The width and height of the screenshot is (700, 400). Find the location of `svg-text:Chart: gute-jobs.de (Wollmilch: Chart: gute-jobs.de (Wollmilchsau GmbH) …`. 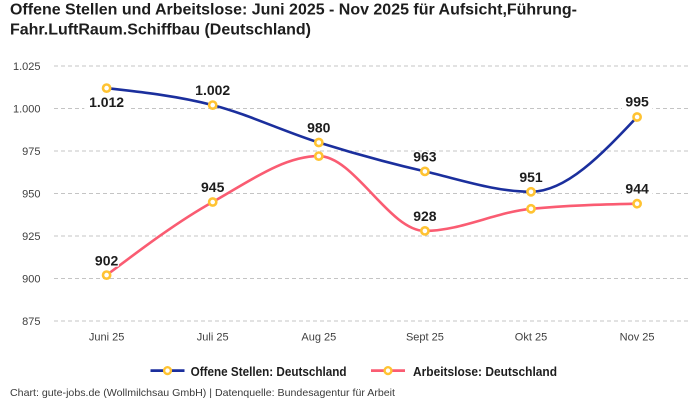

svg-text:Chart: gute-jobs.de (Wollmilch: Chart: gute-jobs.de (Wollmilchsau GmbH) … is located at coordinates (202, 393).